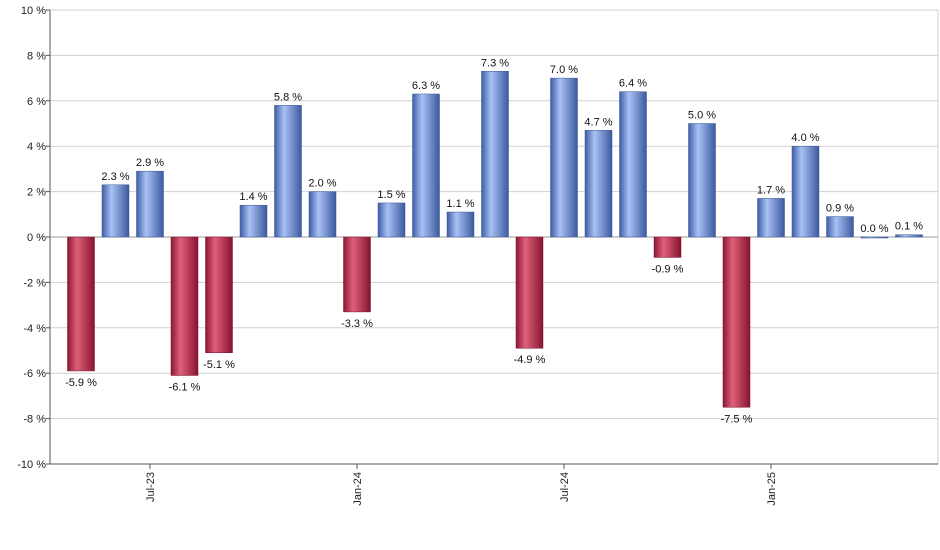  Describe the element at coordinates (34, 374) in the screenshot. I see `y-tick-label: -6 %` at that location.